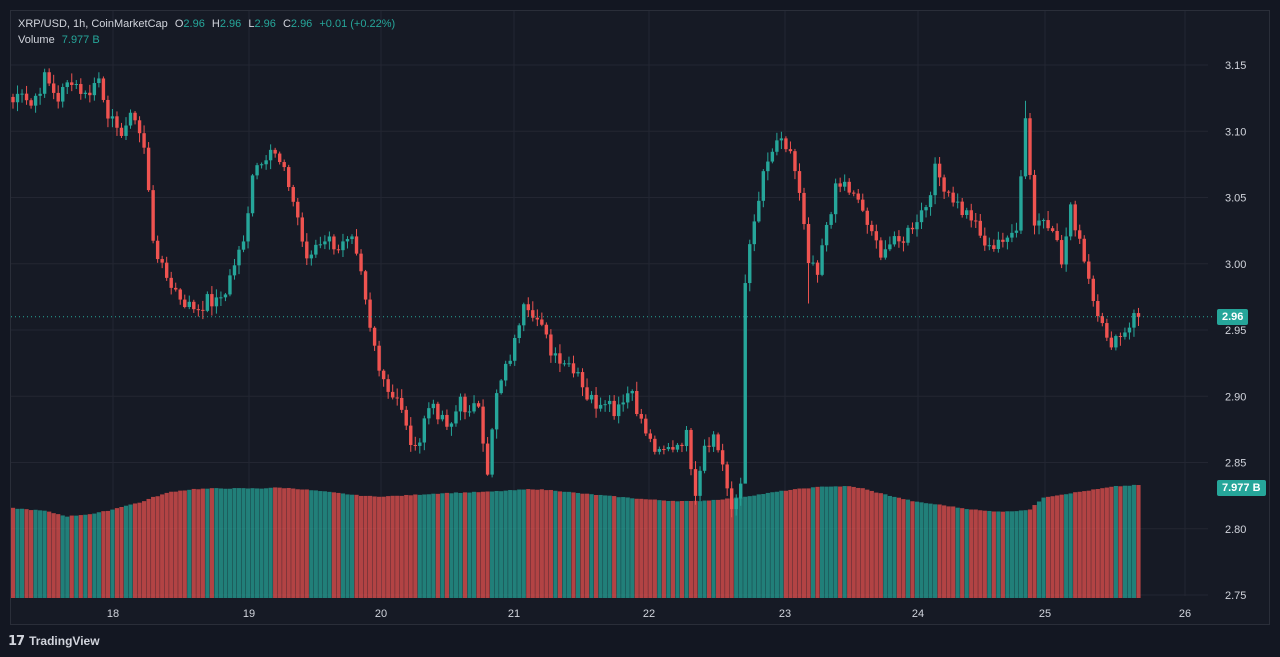 The image size is (1280, 657). What do you see at coordinates (265, 24) in the screenshot?
I see `low-value: 2.96` at bounding box center [265, 24].